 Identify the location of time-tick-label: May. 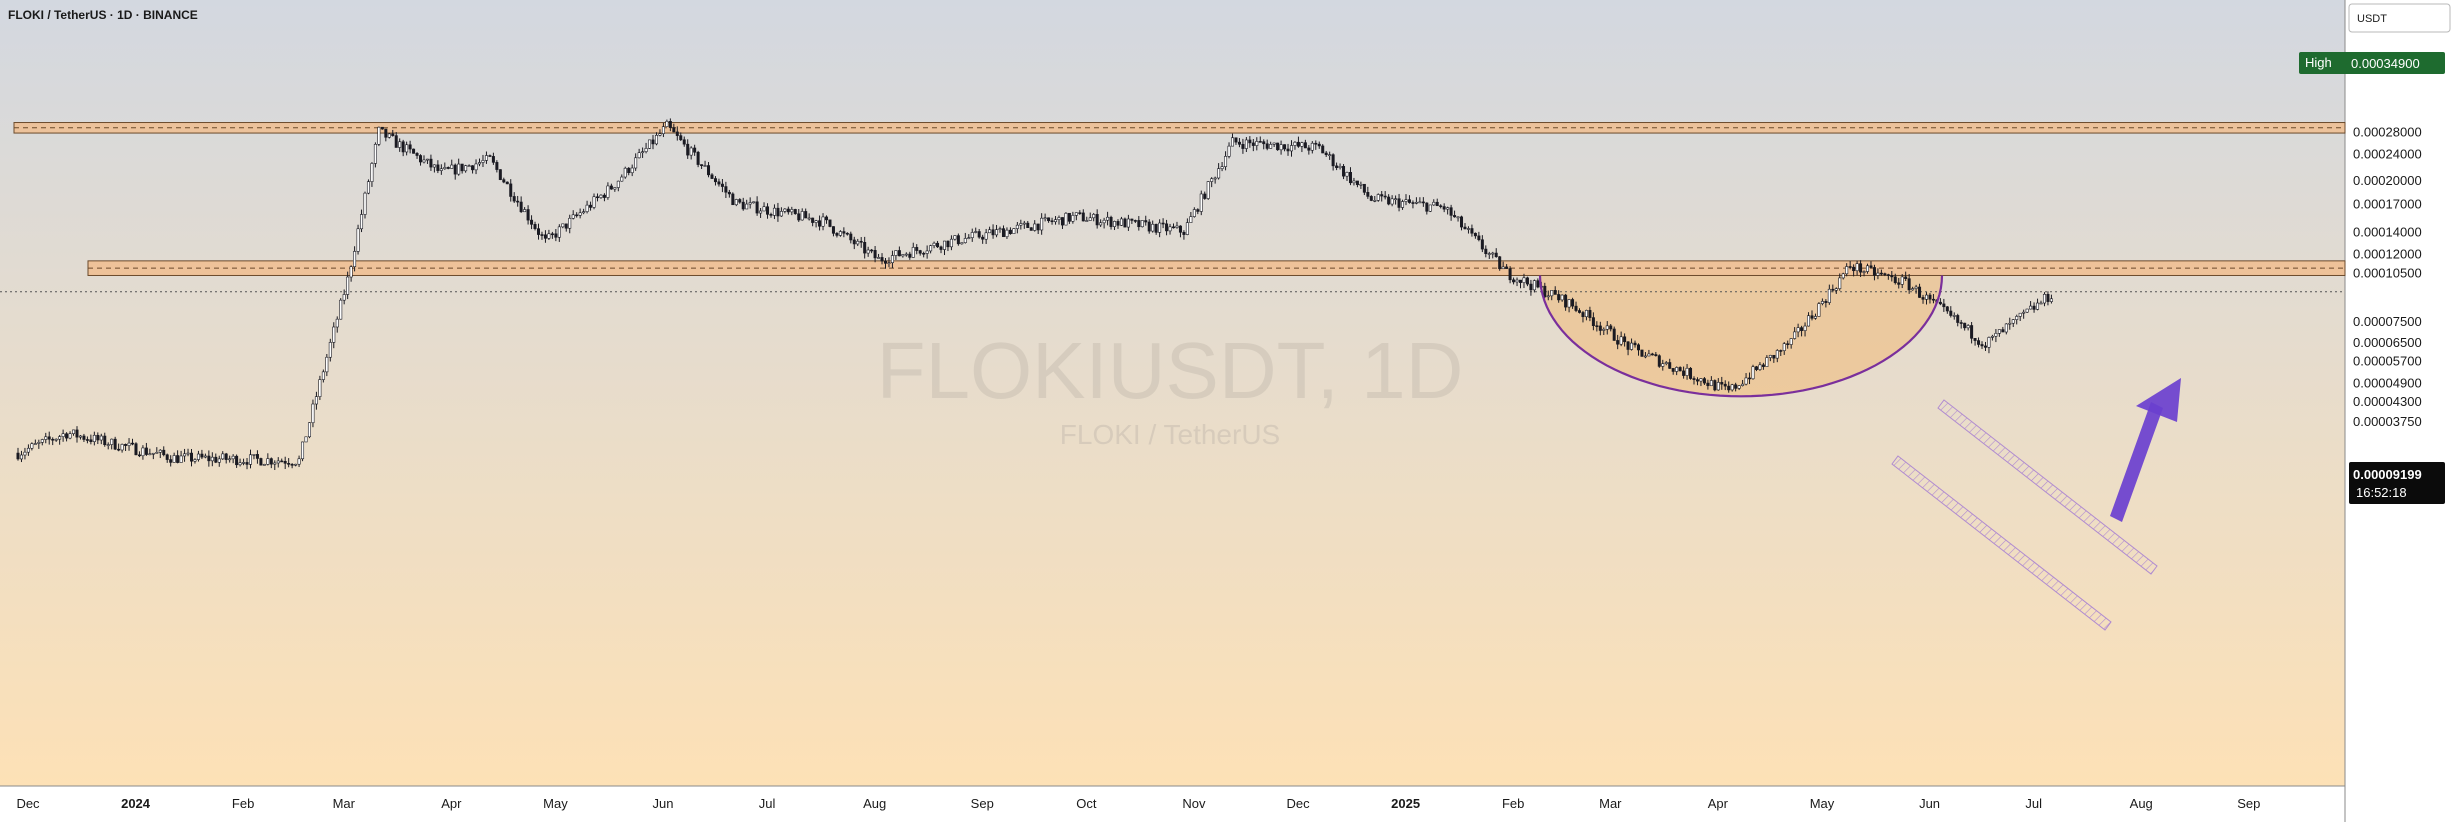
(1822, 803).